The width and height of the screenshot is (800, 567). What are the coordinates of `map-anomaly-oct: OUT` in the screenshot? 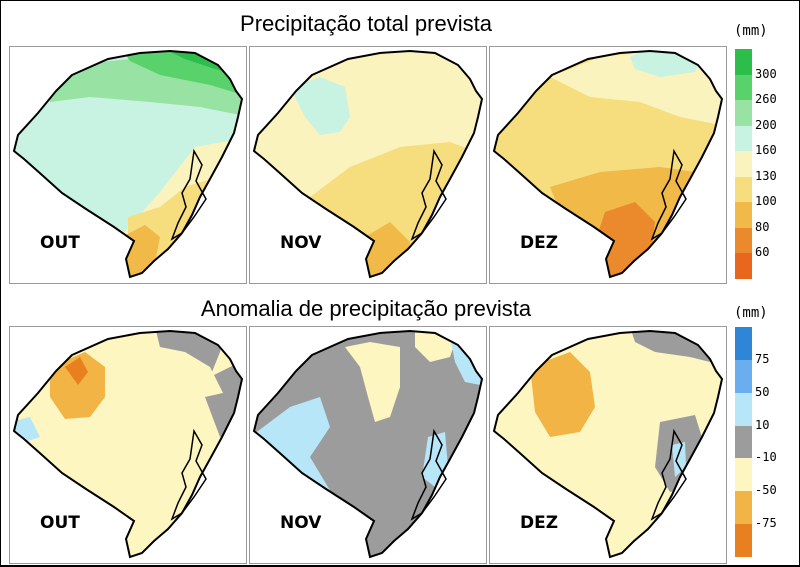 It's located at (128, 445).